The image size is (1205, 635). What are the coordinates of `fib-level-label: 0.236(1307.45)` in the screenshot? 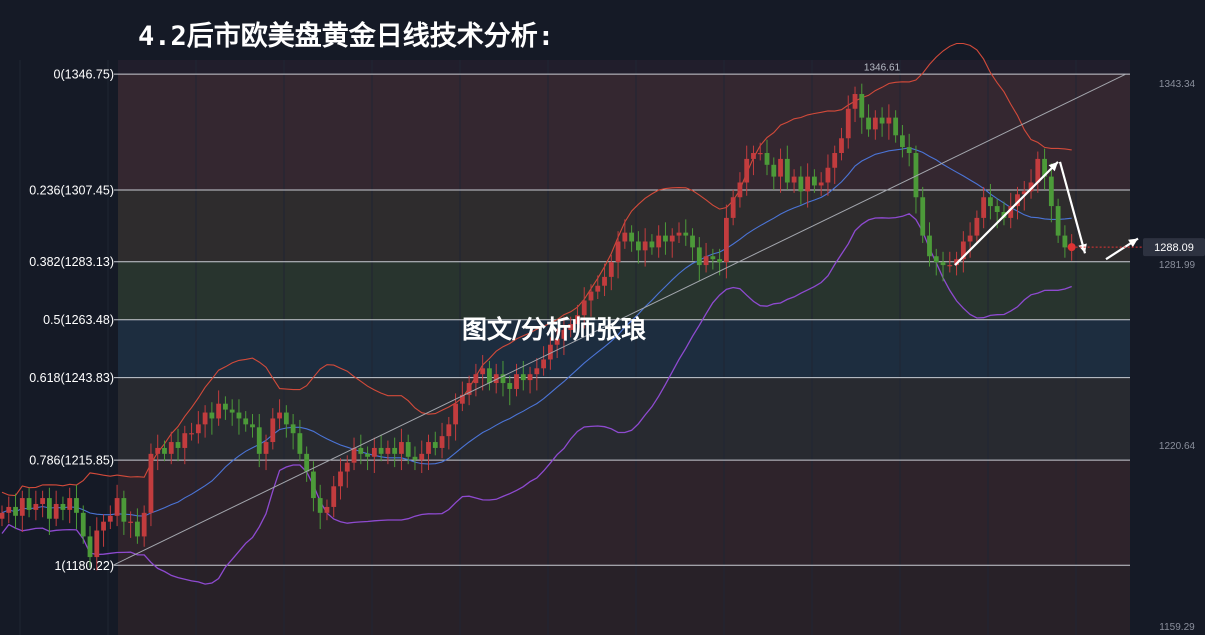 It's located at (71, 191).